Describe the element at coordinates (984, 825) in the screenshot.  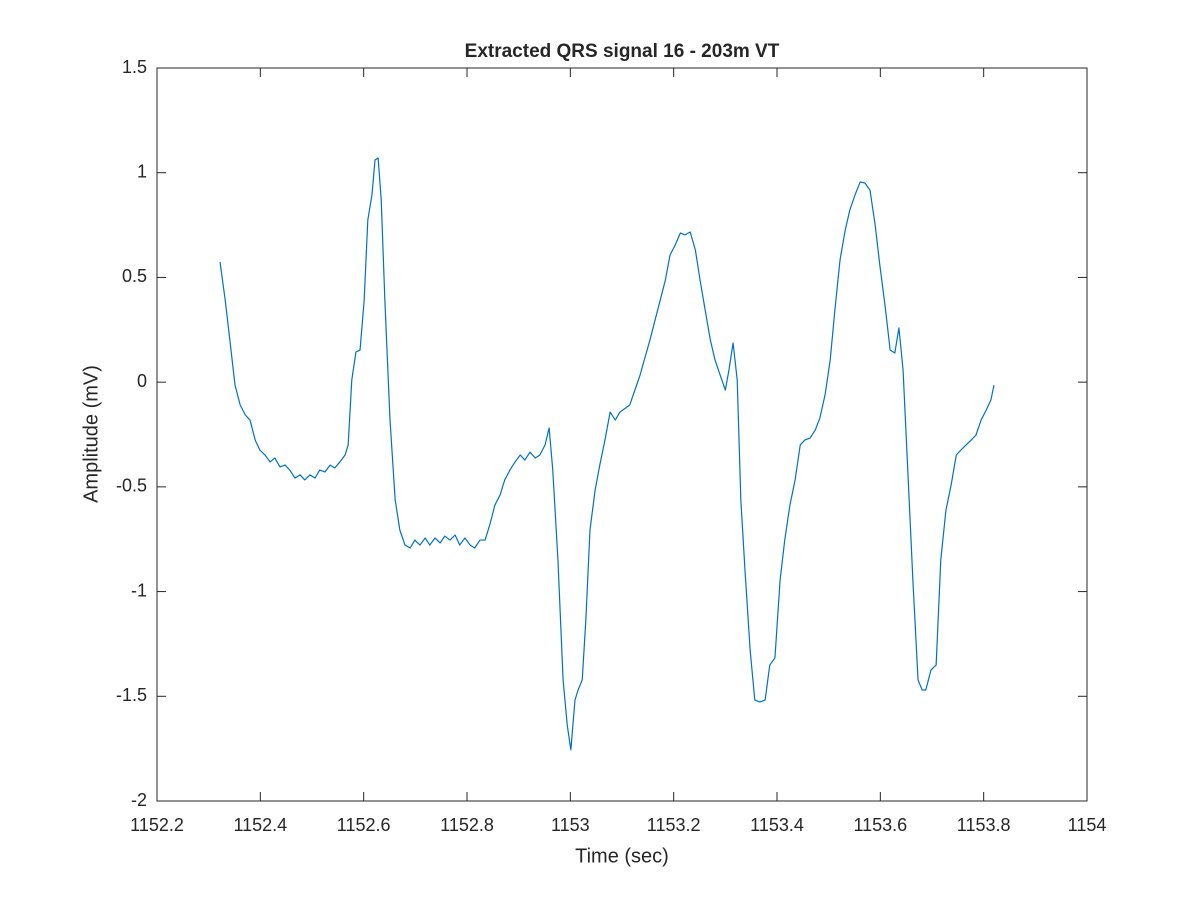
I see `x-tick-label: 1153.8` at that location.